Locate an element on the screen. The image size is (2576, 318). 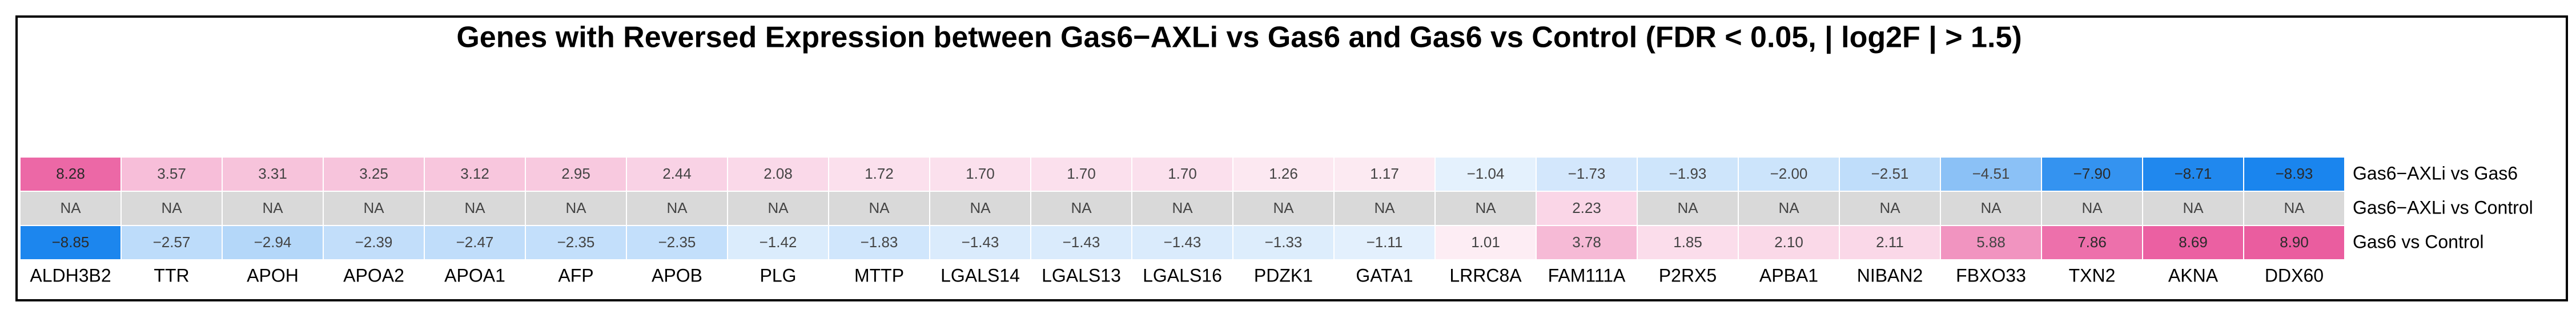
col-label: APOA2 is located at coordinates (373, 275).